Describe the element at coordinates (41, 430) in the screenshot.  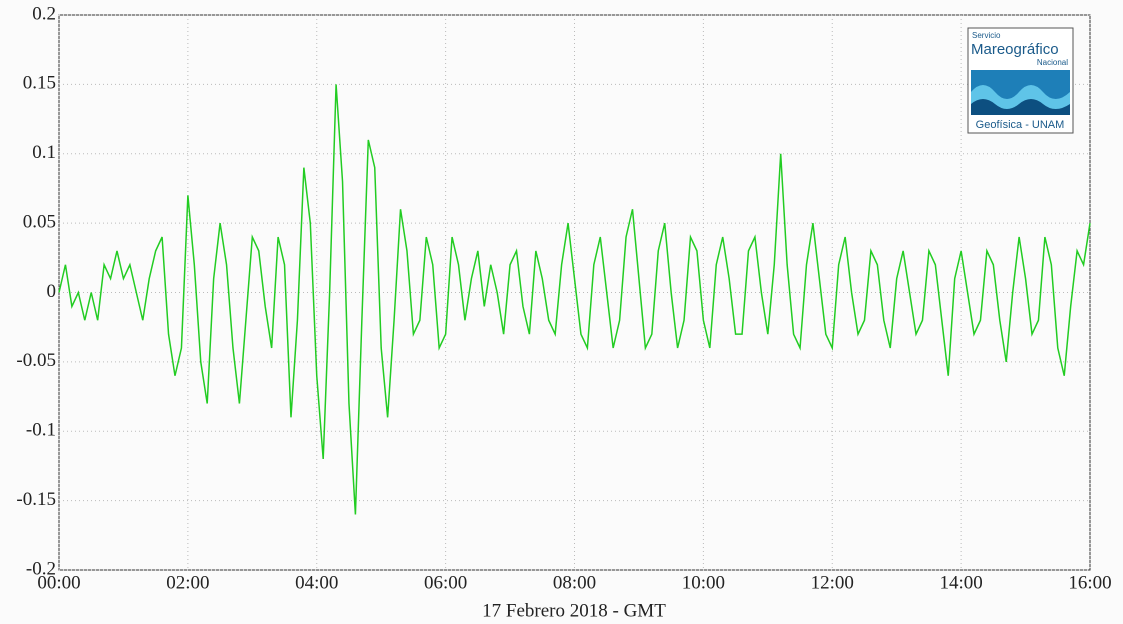
I see `y-tick-label: -0.1` at that location.